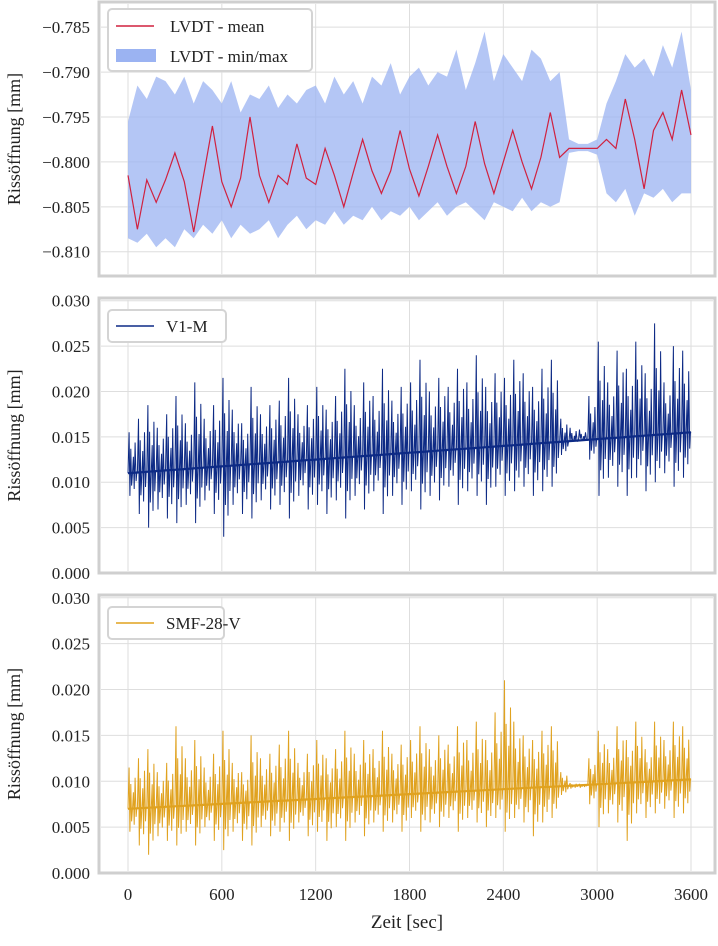 The height and width of the screenshot is (946, 718). Describe the element at coordinates (503, 894) in the screenshot. I see `x-tick-label: 2400` at that location.